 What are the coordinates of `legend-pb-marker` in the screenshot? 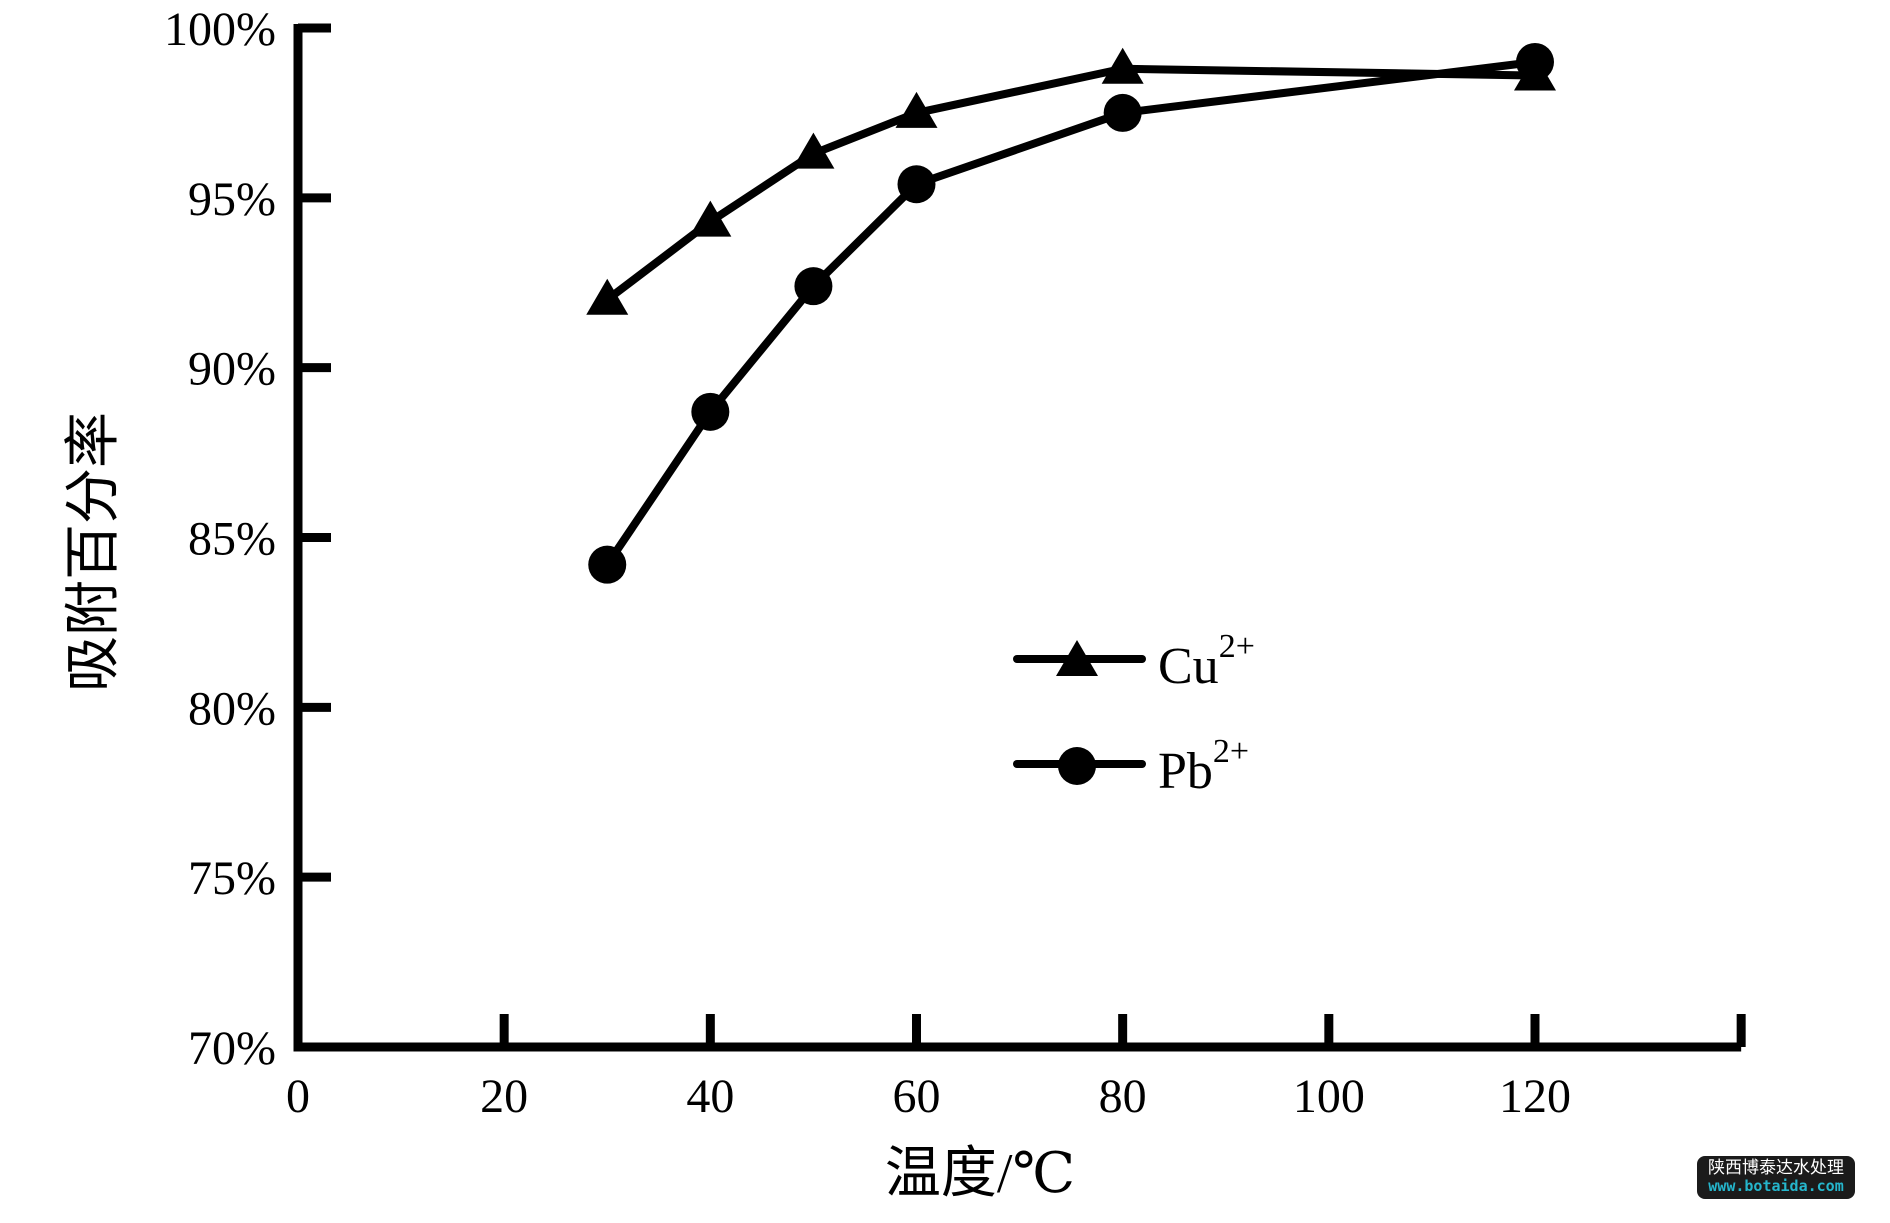 It's located at (1077, 766).